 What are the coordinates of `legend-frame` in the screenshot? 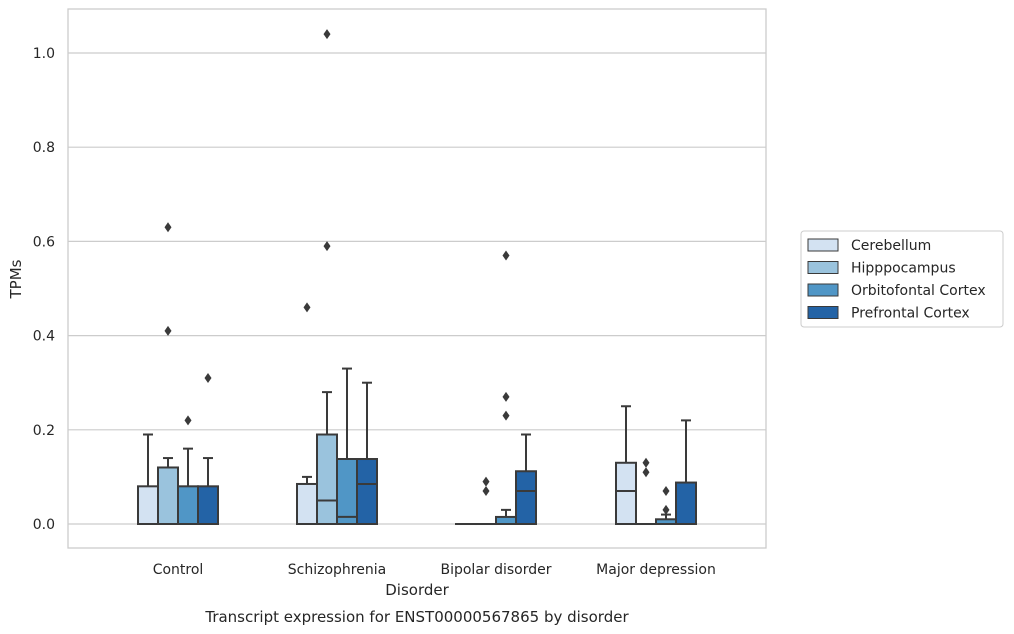 It's located at (902, 279).